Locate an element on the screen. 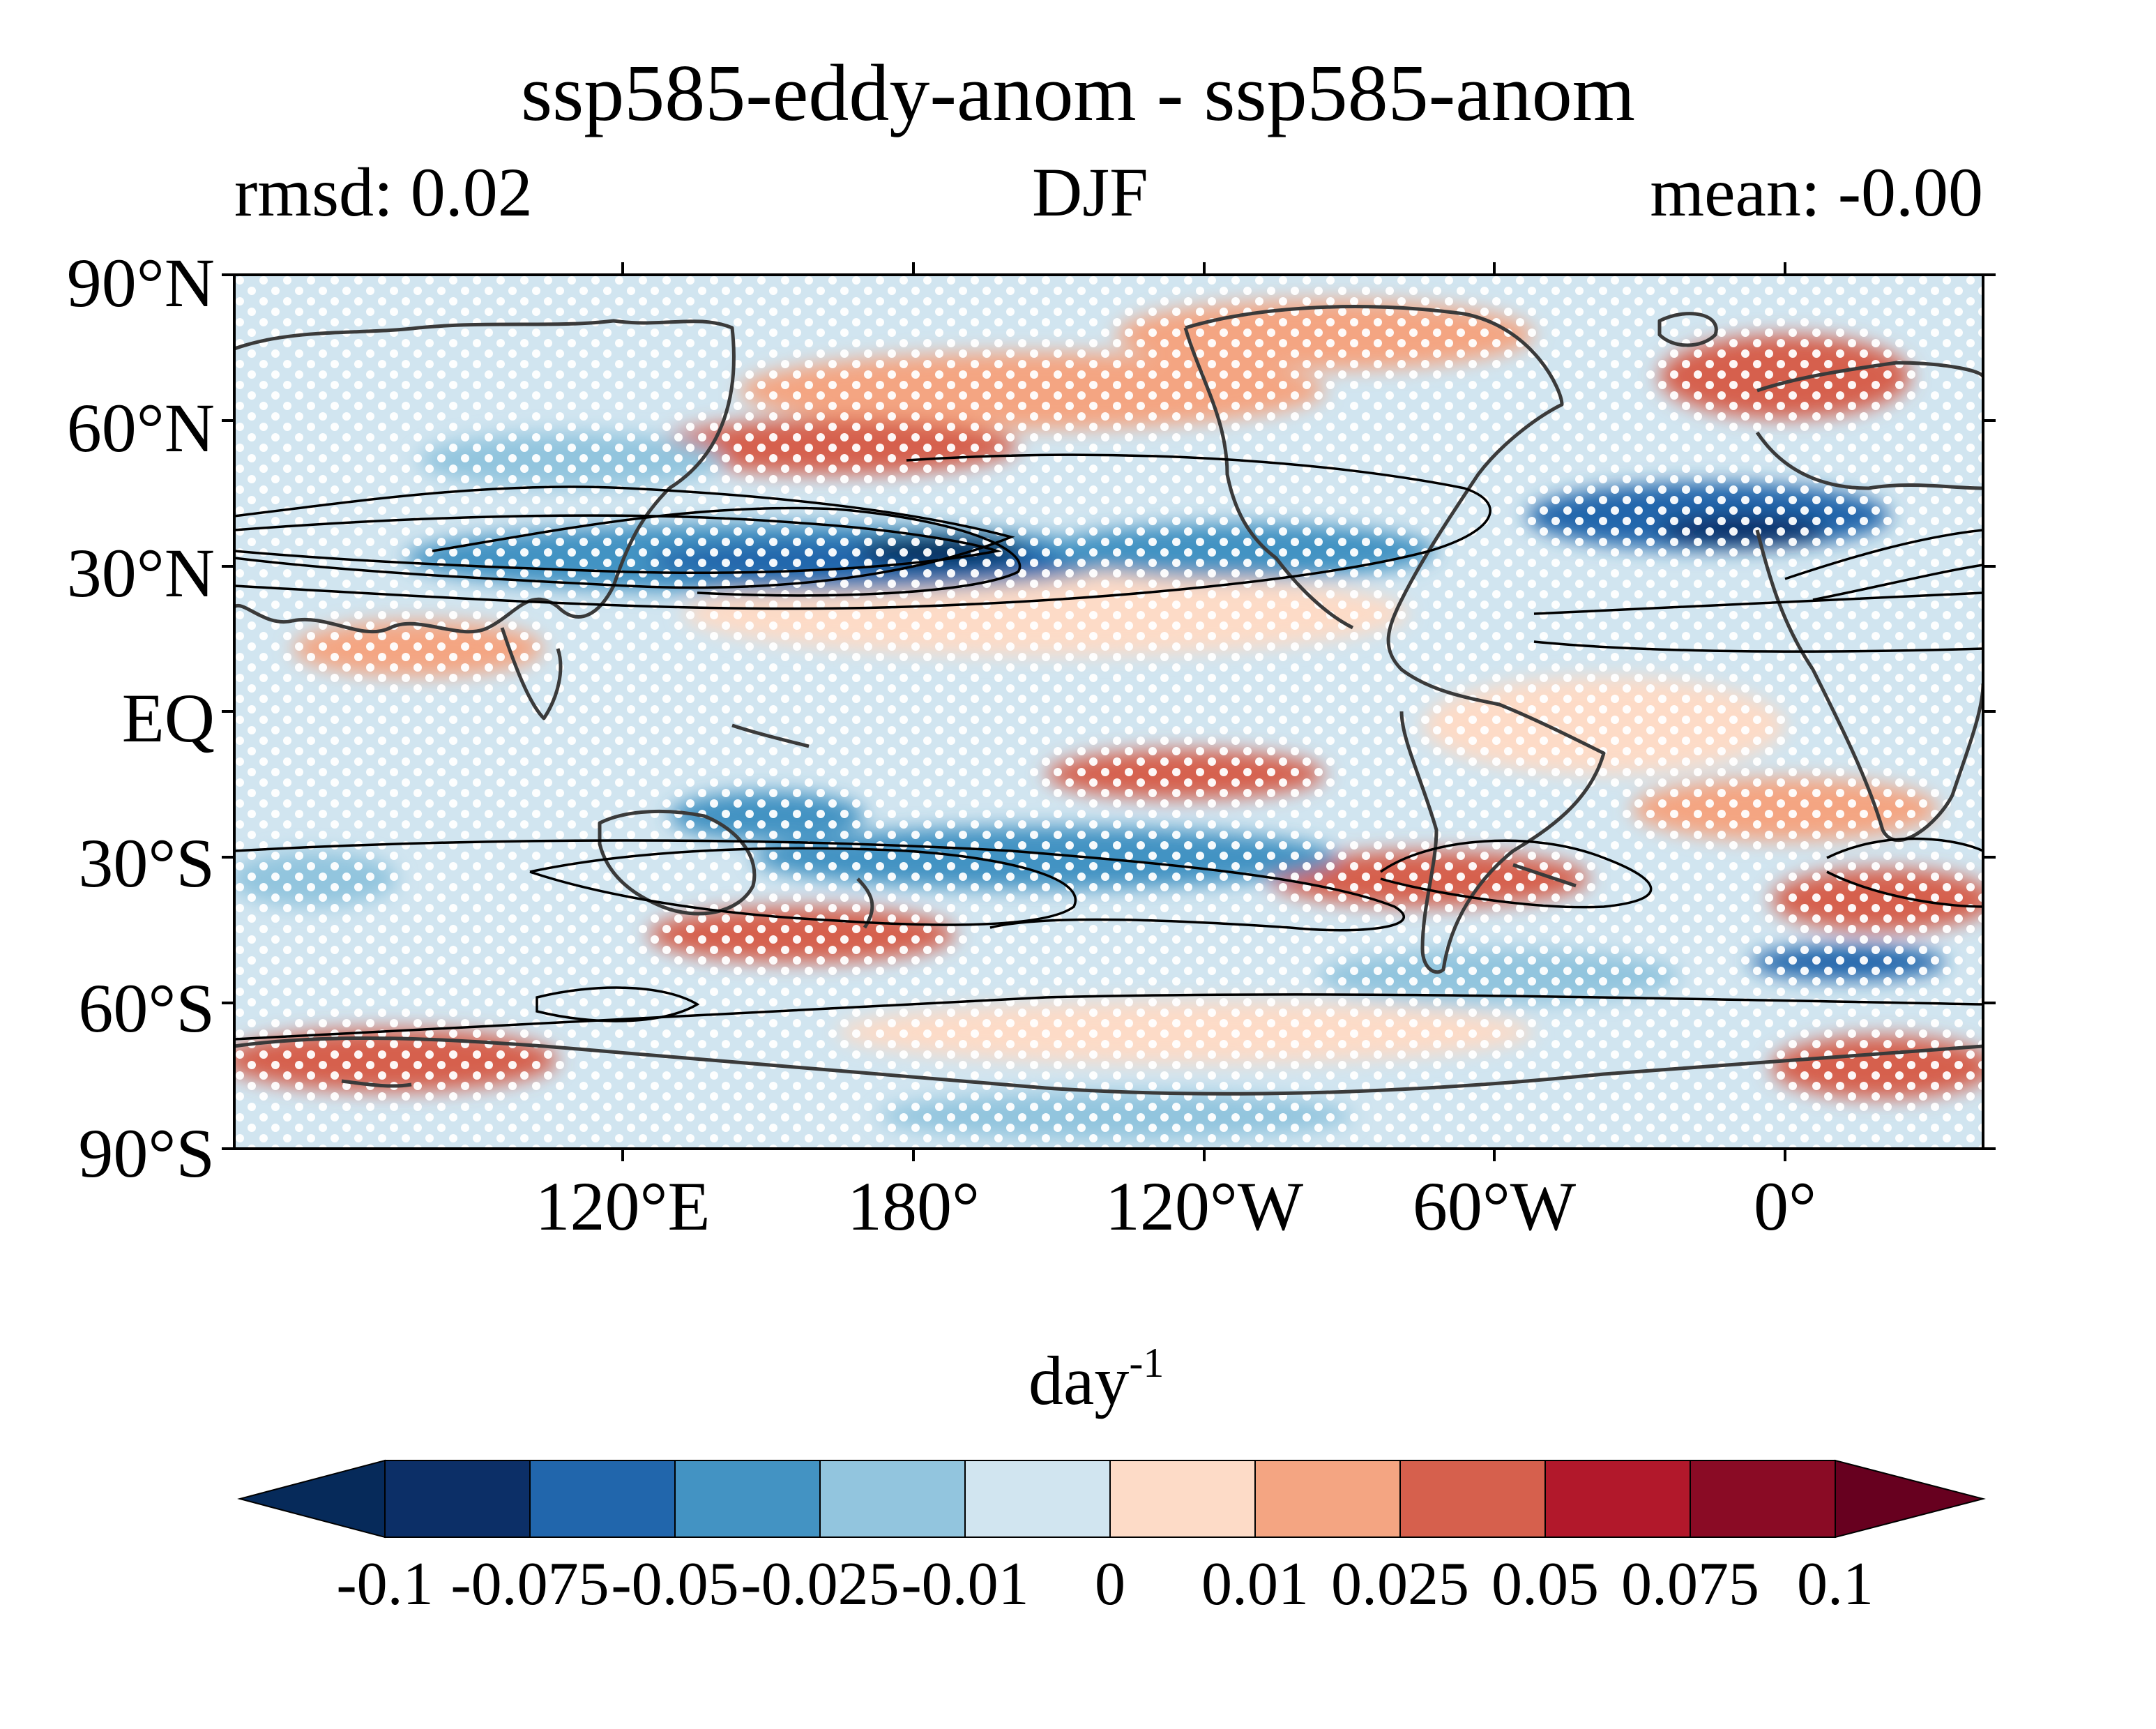  colorbar-tick-label: 0.1 is located at coordinates (1835, 1584).